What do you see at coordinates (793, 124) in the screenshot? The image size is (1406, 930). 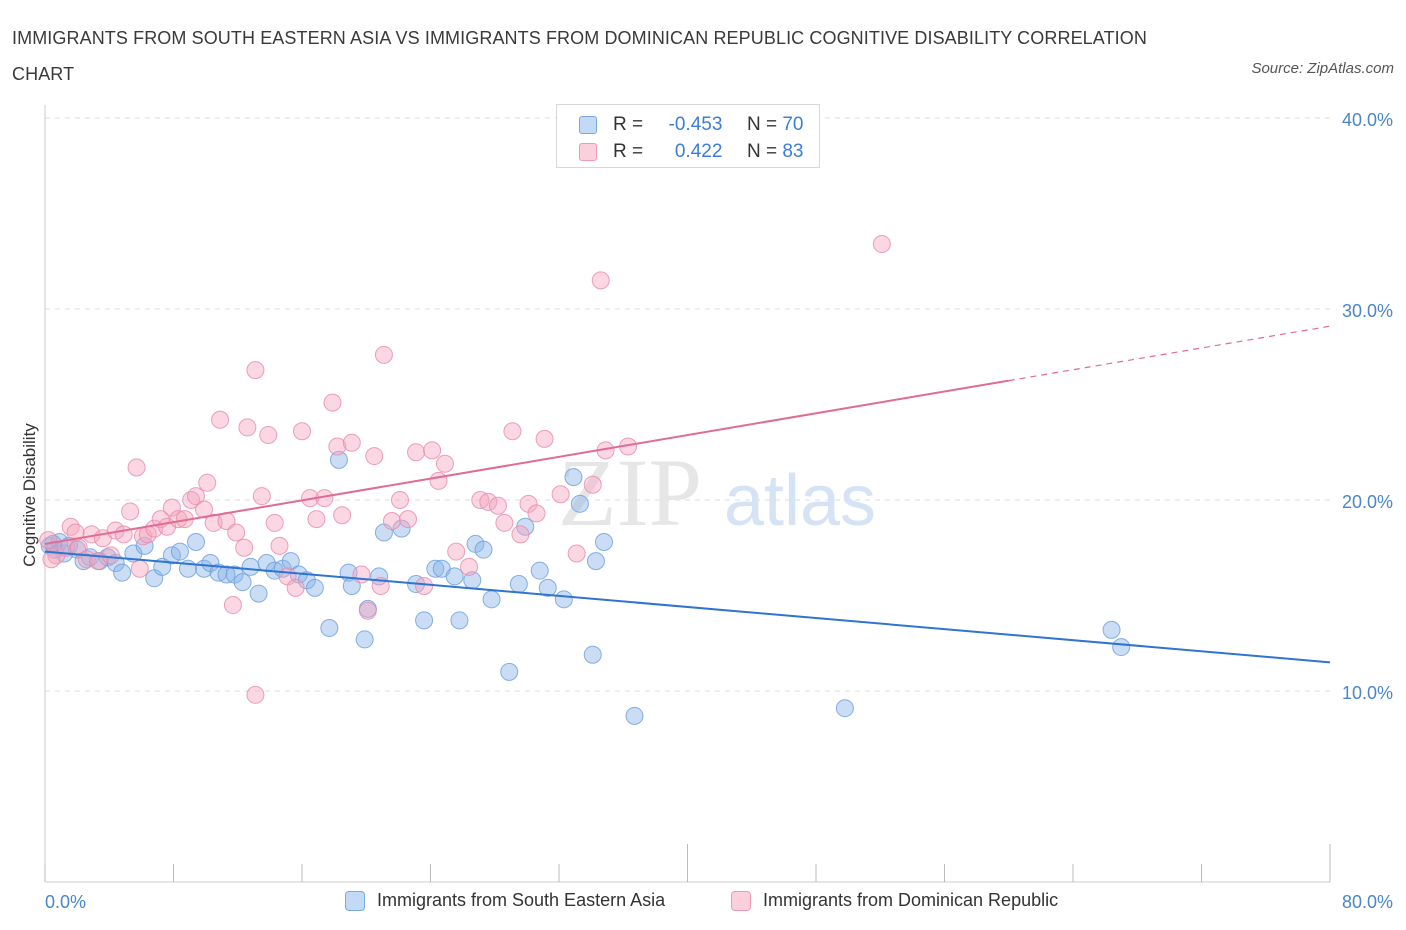 I see `legend-n-value: 70` at bounding box center [793, 124].